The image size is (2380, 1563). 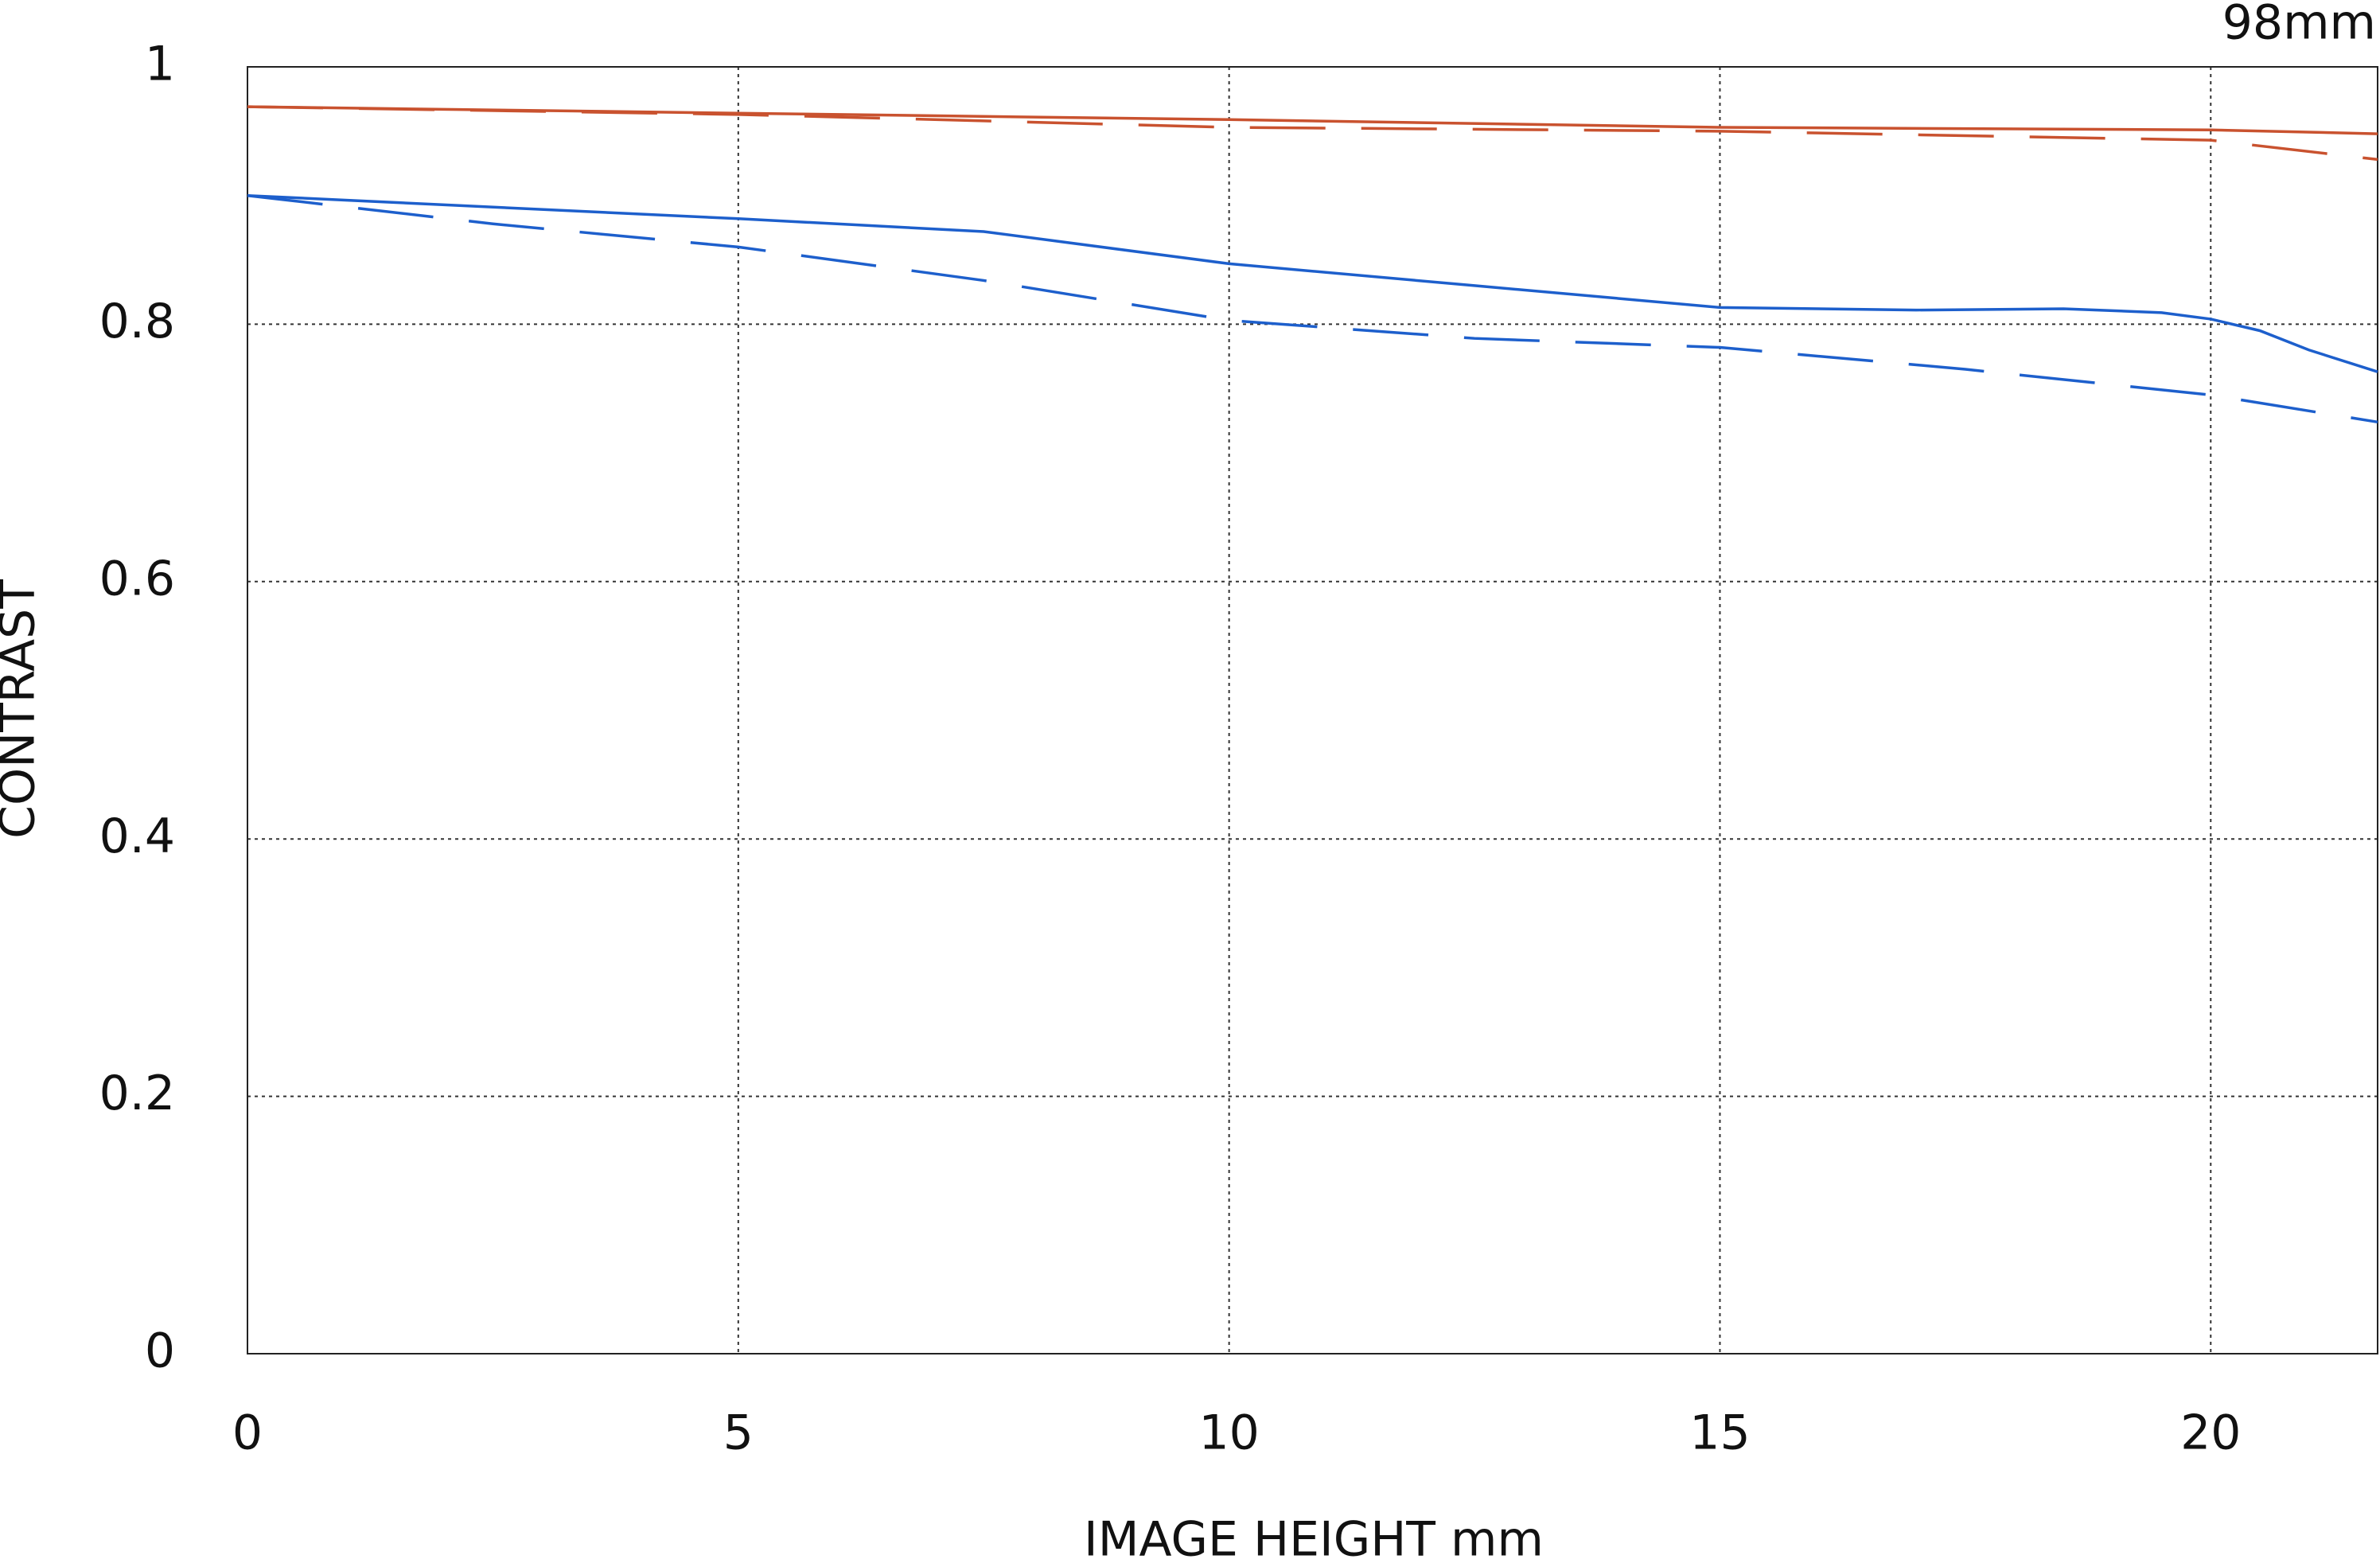 What do you see at coordinates (2210, 1433) in the screenshot?
I see `x-tick-label: 20` at bounding box center [2210, 1433].